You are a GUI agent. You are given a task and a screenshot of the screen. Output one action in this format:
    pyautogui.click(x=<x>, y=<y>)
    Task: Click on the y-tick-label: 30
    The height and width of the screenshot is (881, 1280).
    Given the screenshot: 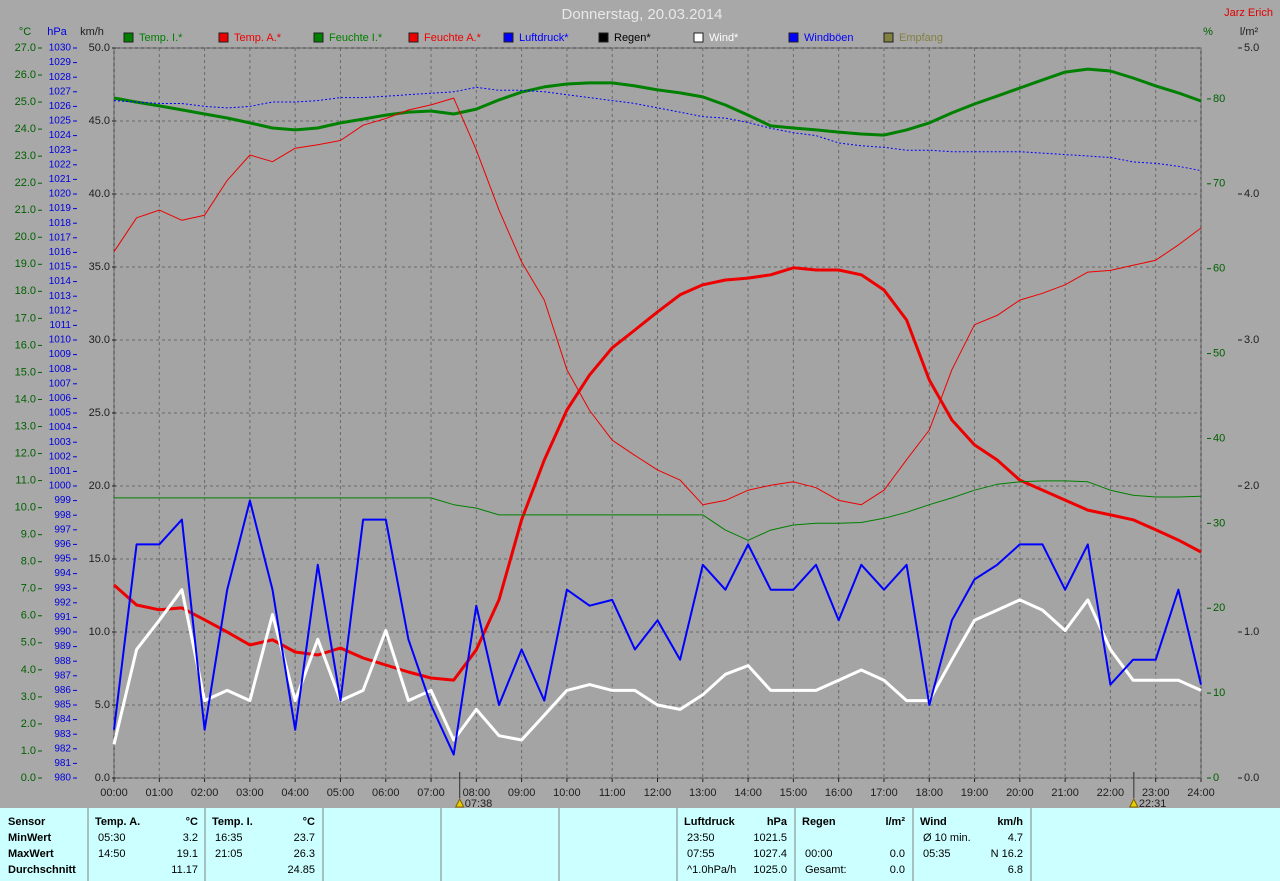 What is the action you would take?
    pyautogui.click(x=1219, y=523)
    